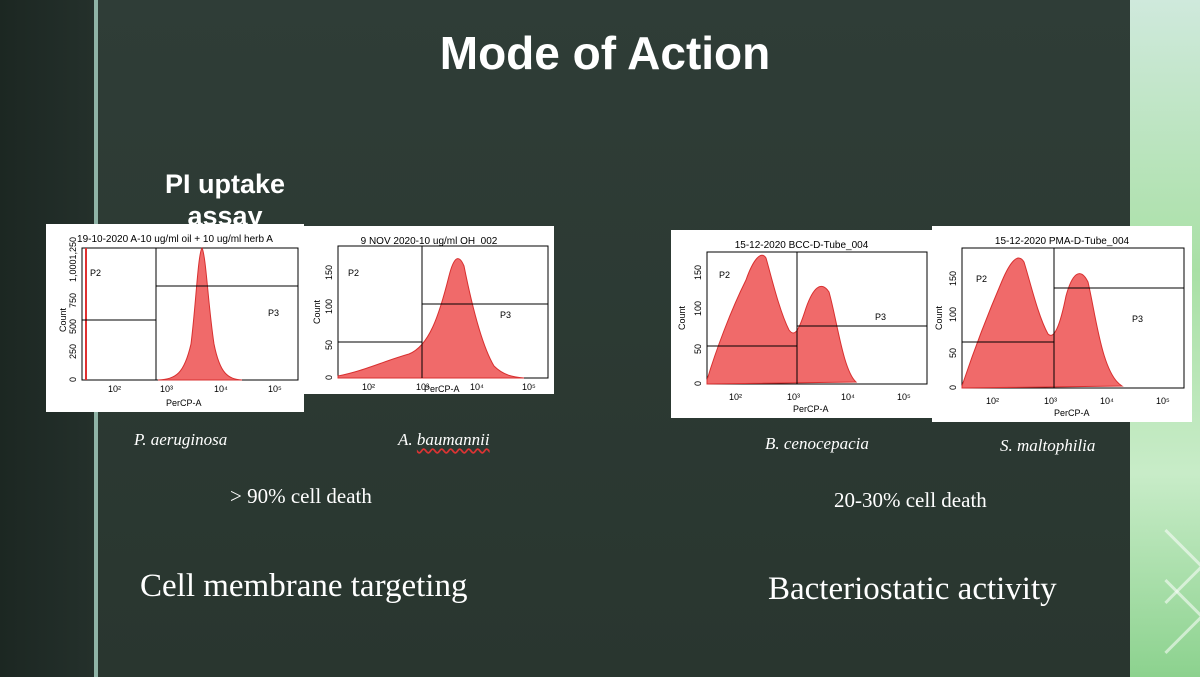 The height and width of the screenshot is (677, 1200). I want to click on y-tick: 750, so click(73, 300).